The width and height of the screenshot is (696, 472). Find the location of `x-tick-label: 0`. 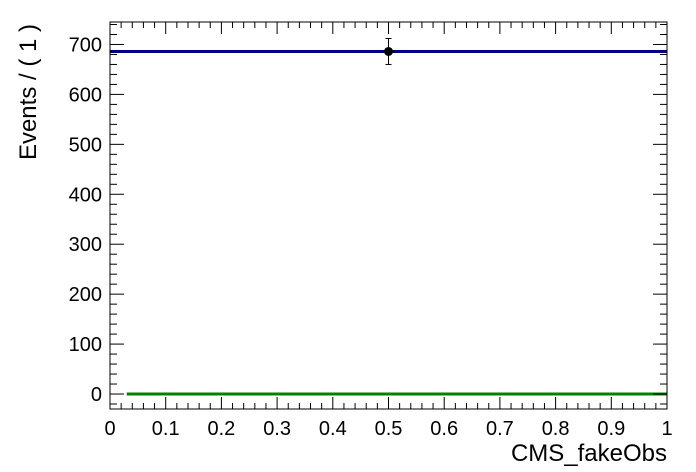

x-tick-label: 0 is located at coordinates (109, 429).